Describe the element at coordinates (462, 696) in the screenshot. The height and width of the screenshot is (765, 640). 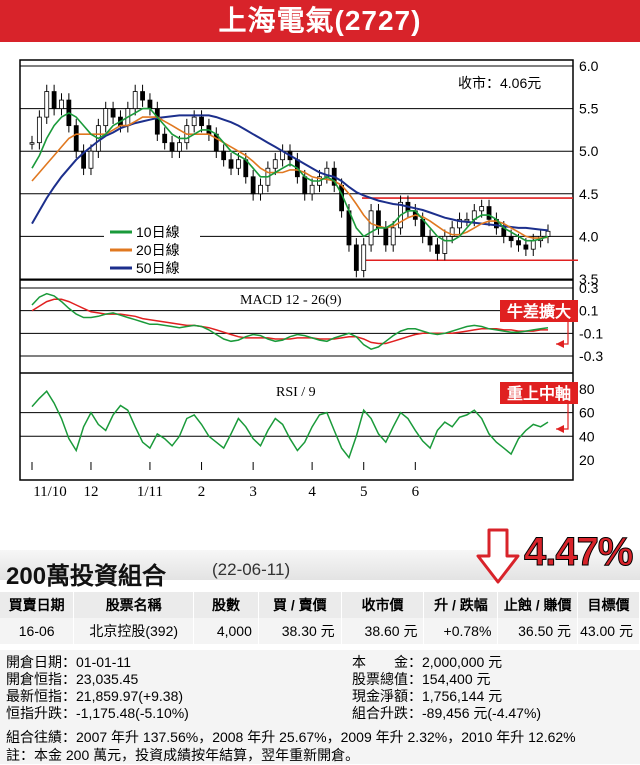
I see `summary-value: 1,756,144 元` at that location.